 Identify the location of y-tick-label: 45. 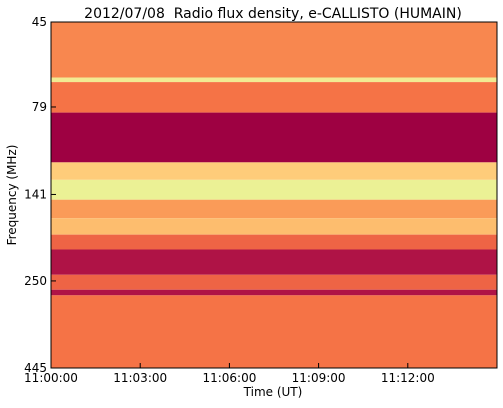
(39, 22).